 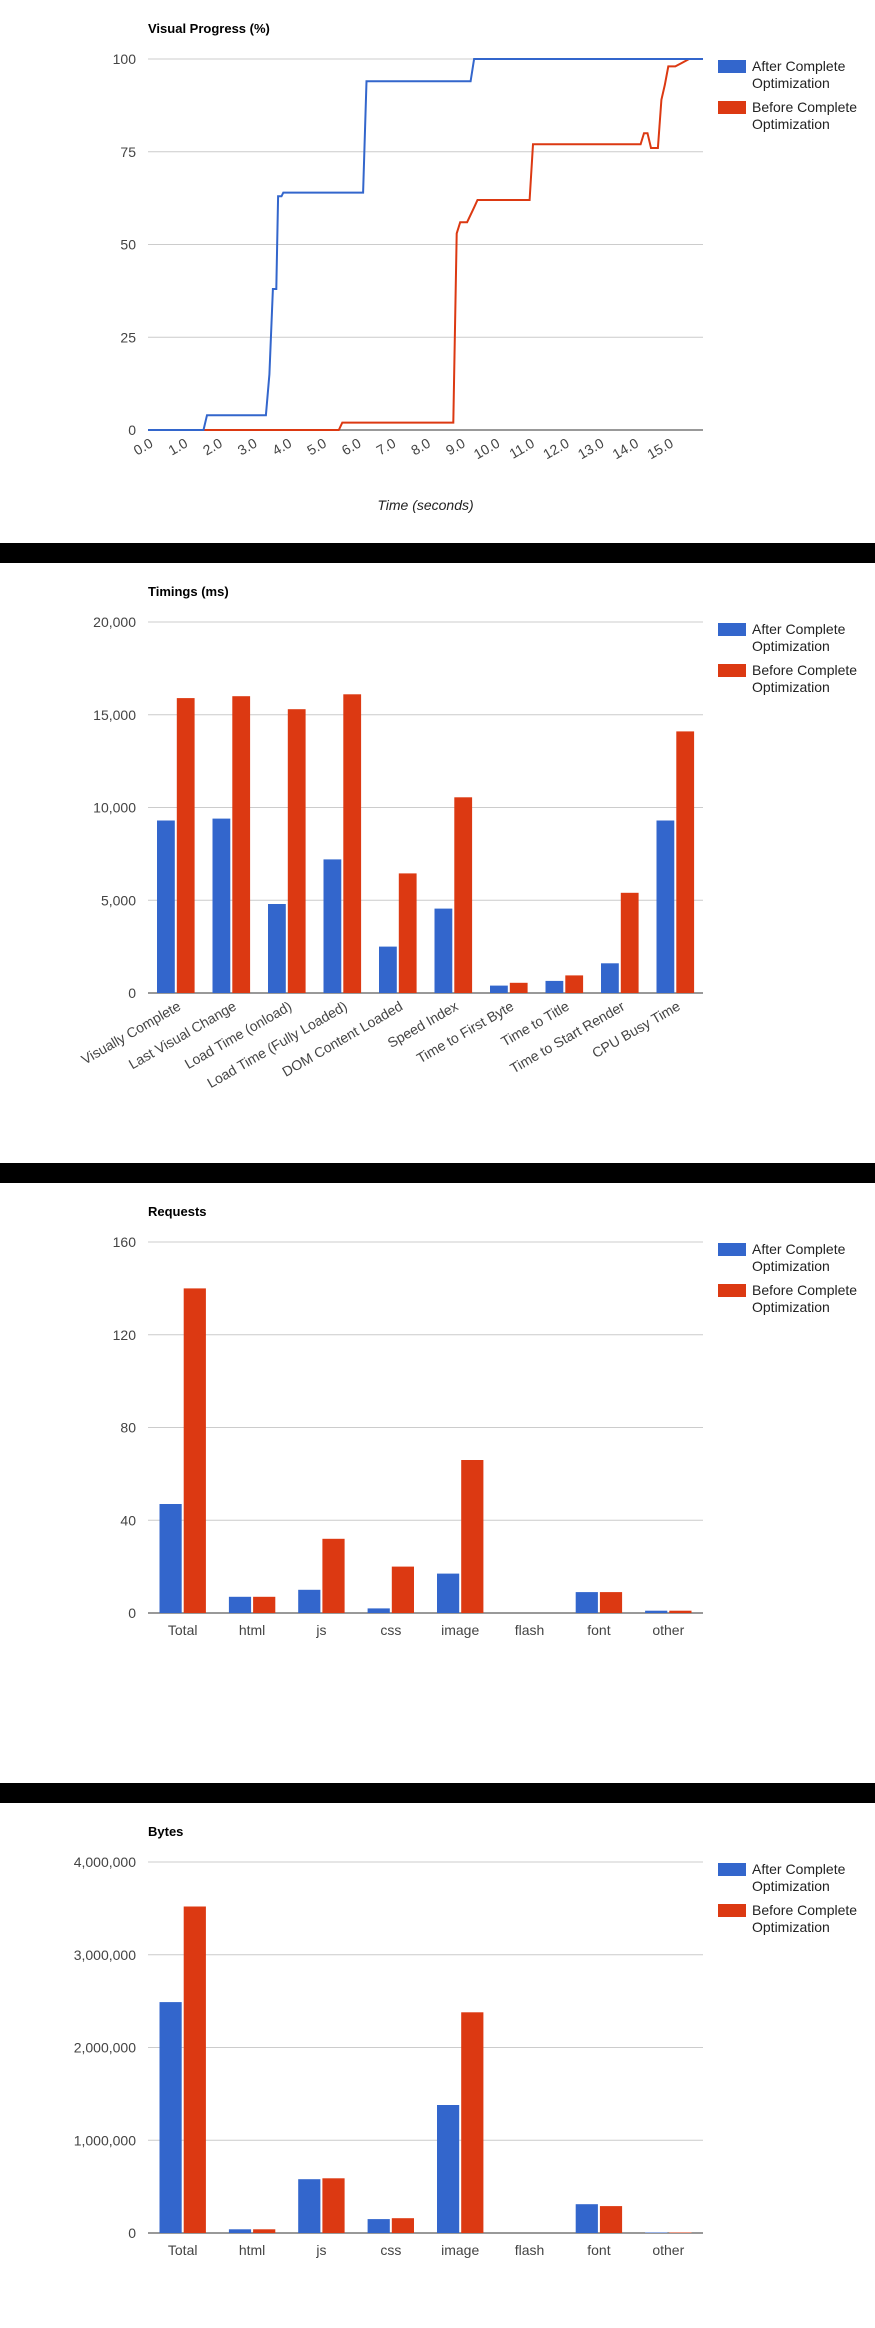 What do you see at coordinates (420, 447) in the screenshot?
I see `x-tick-label: 8.0` at bounding box center [420, 447].